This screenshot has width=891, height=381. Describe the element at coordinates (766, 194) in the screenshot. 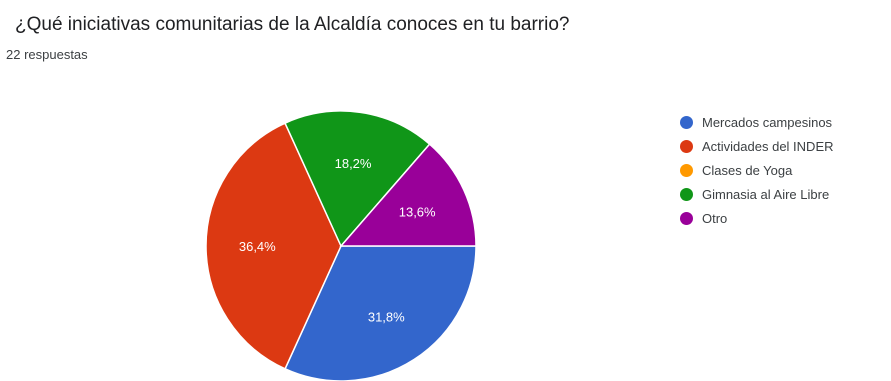

I see `legend-label: Gimnasia al Aire Libre` at that location.